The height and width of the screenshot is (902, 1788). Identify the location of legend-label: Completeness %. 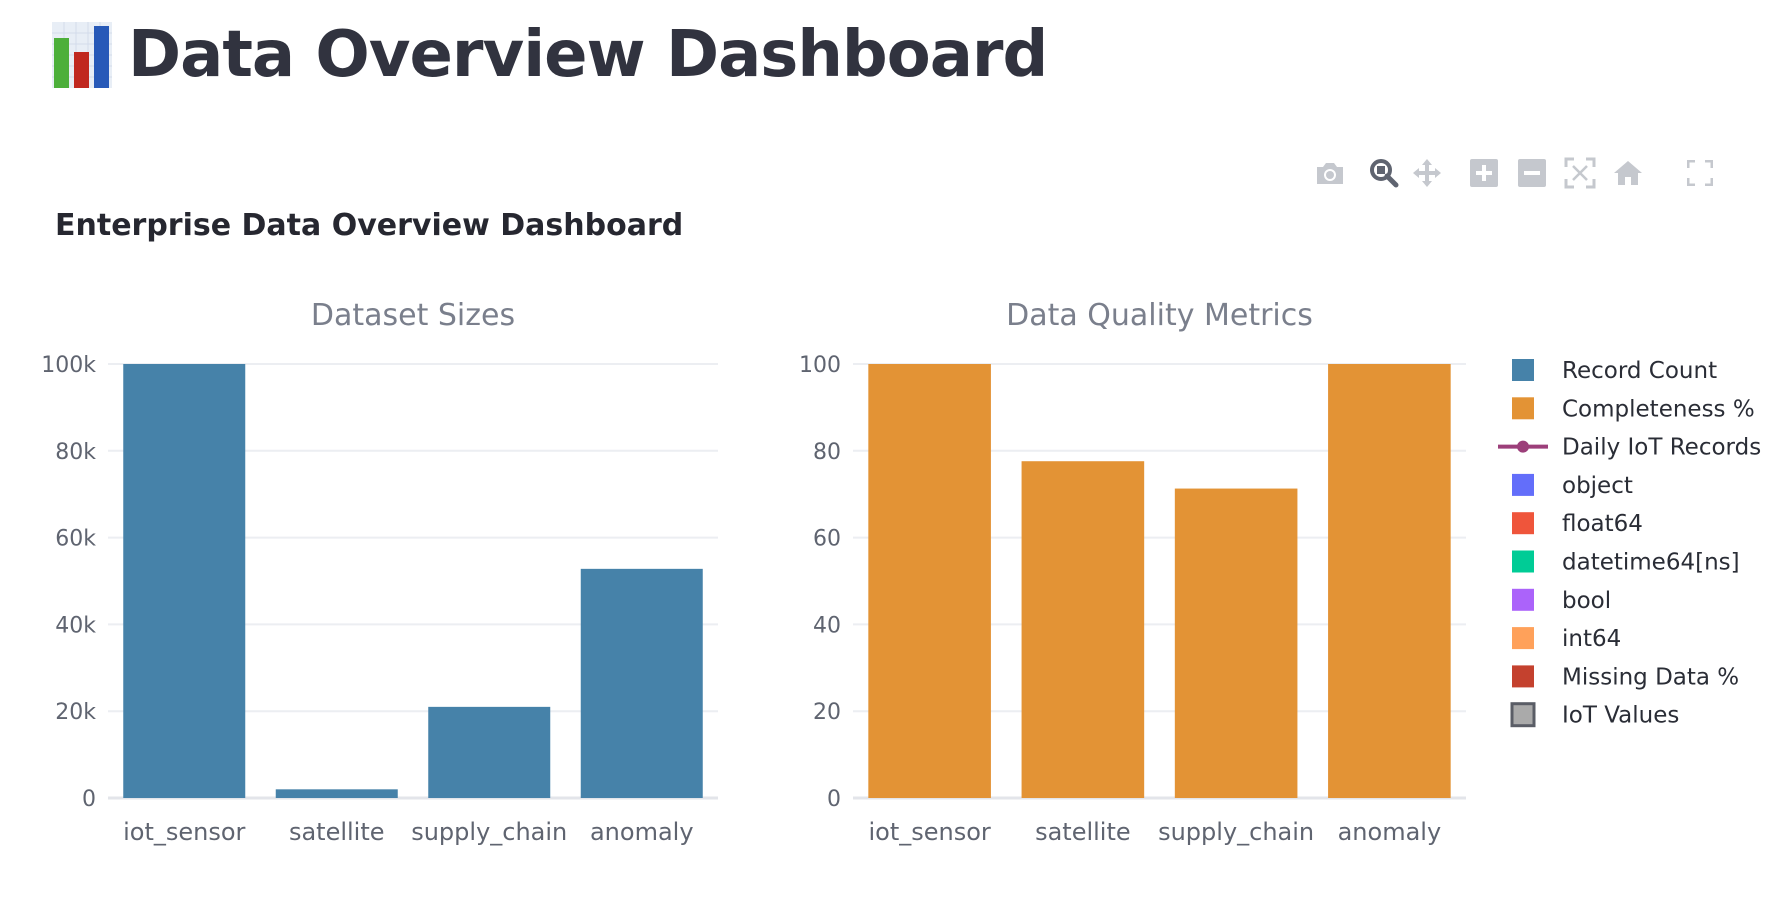
(1658, 409).